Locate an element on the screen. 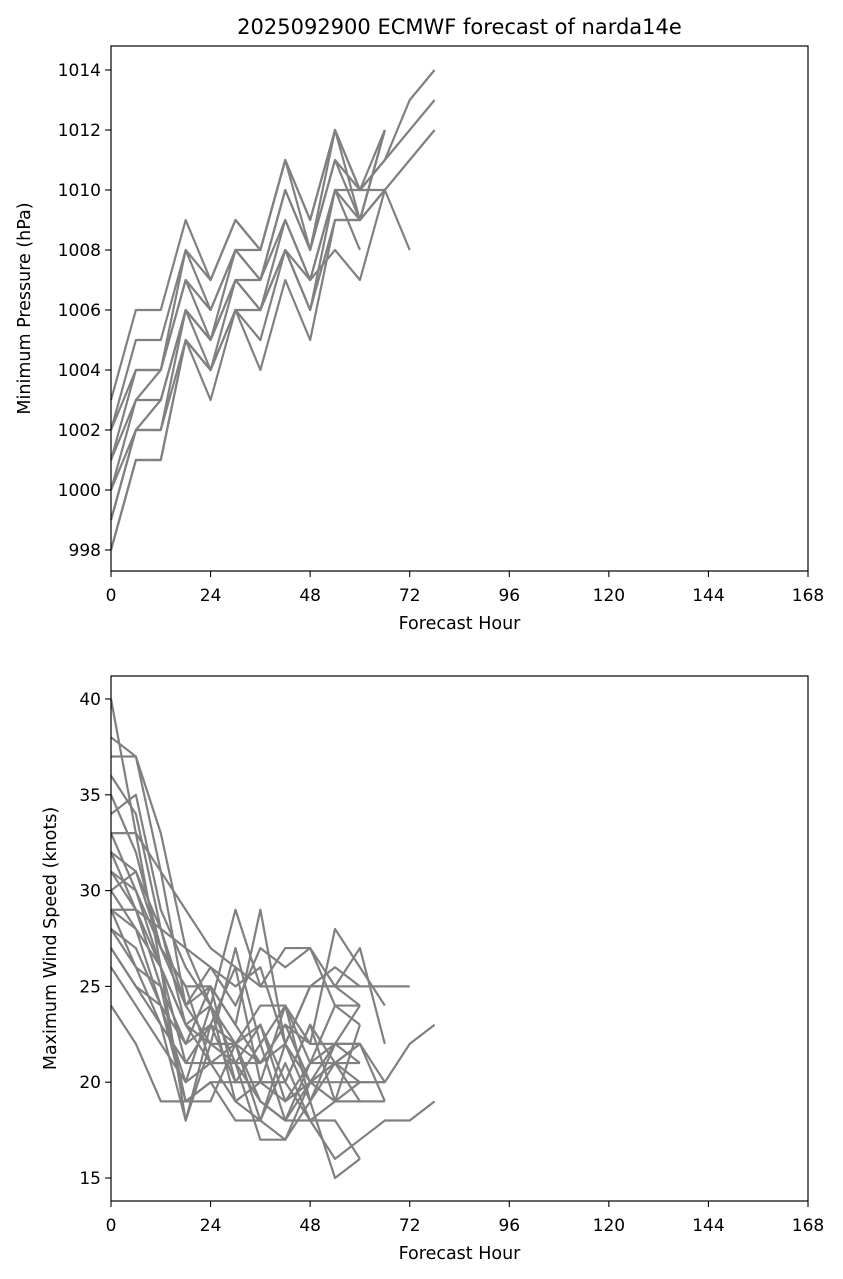 This screenshot has width=843, height=1279. wind-x-tick-label: 0 is located at coordinates (111, 1226).